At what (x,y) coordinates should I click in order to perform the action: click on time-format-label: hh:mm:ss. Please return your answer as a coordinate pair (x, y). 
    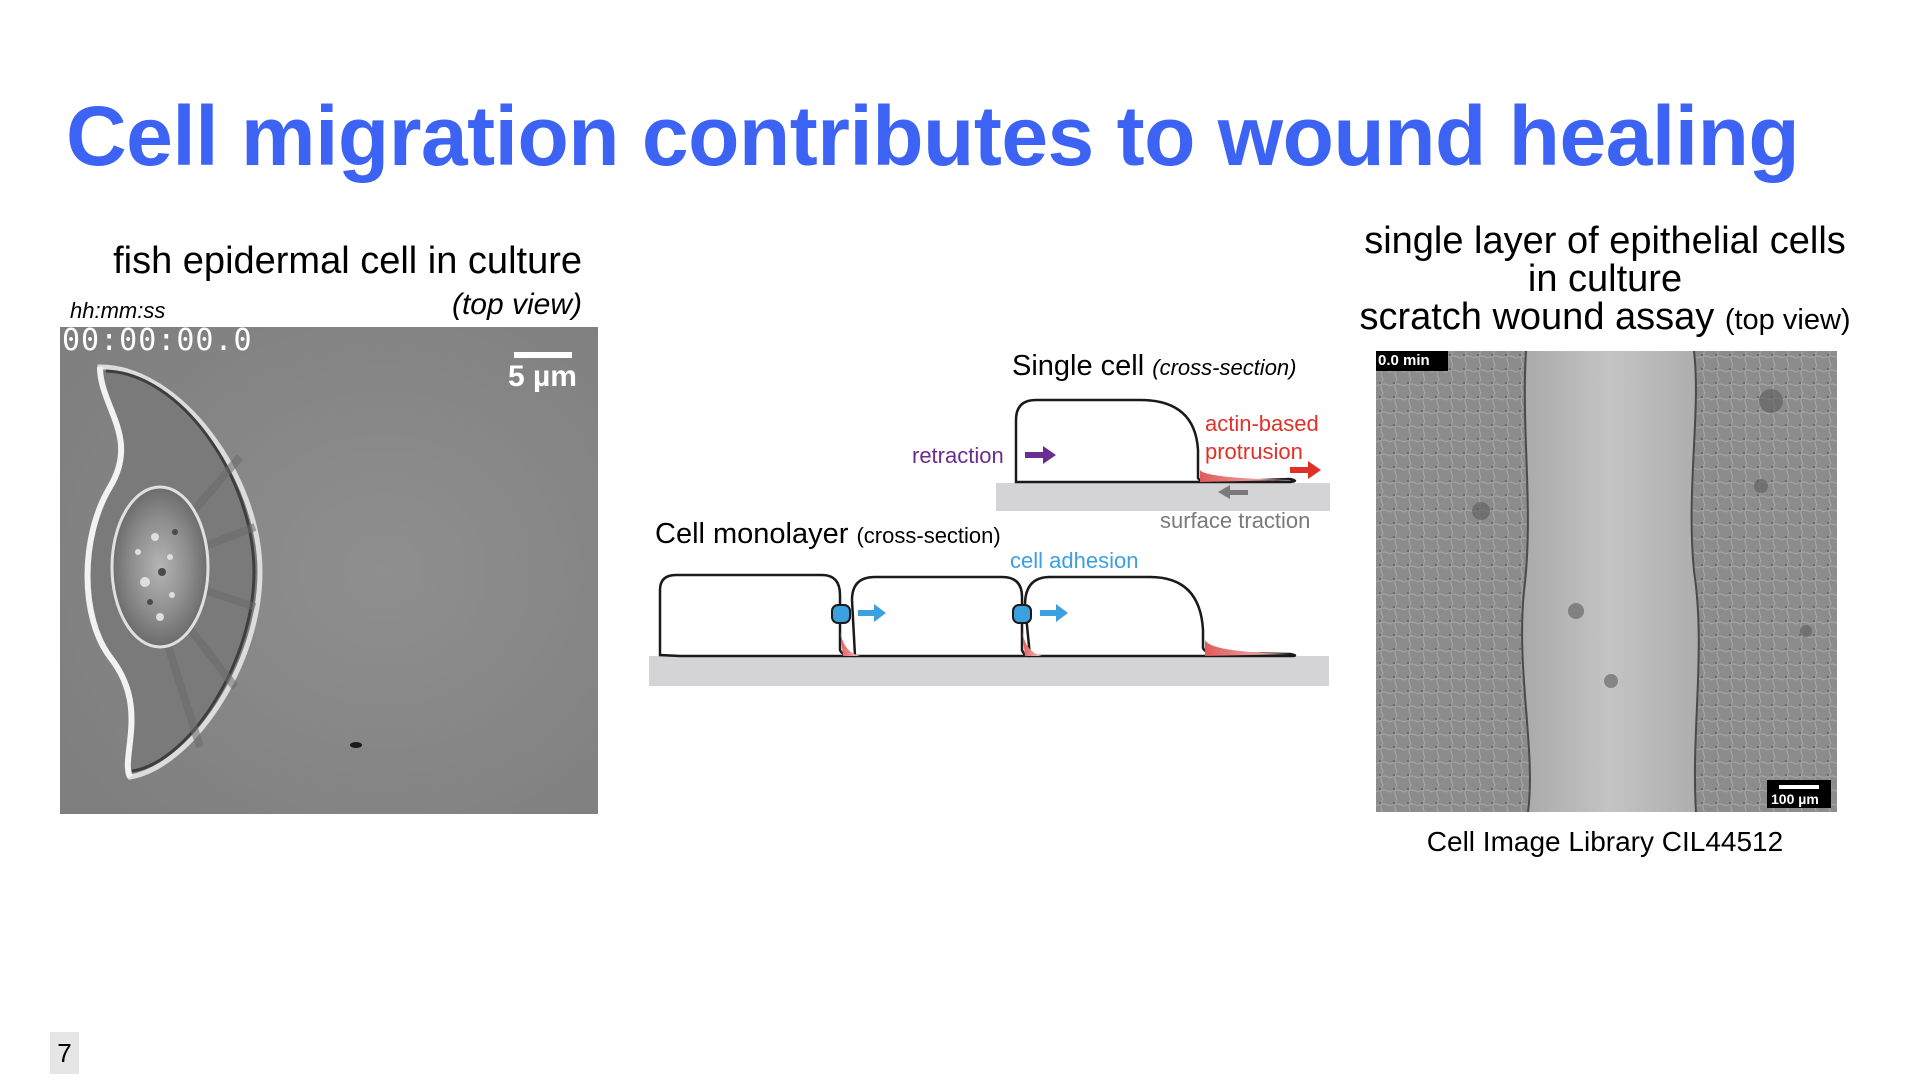
    Looking at the image, I should click on (118, 310).